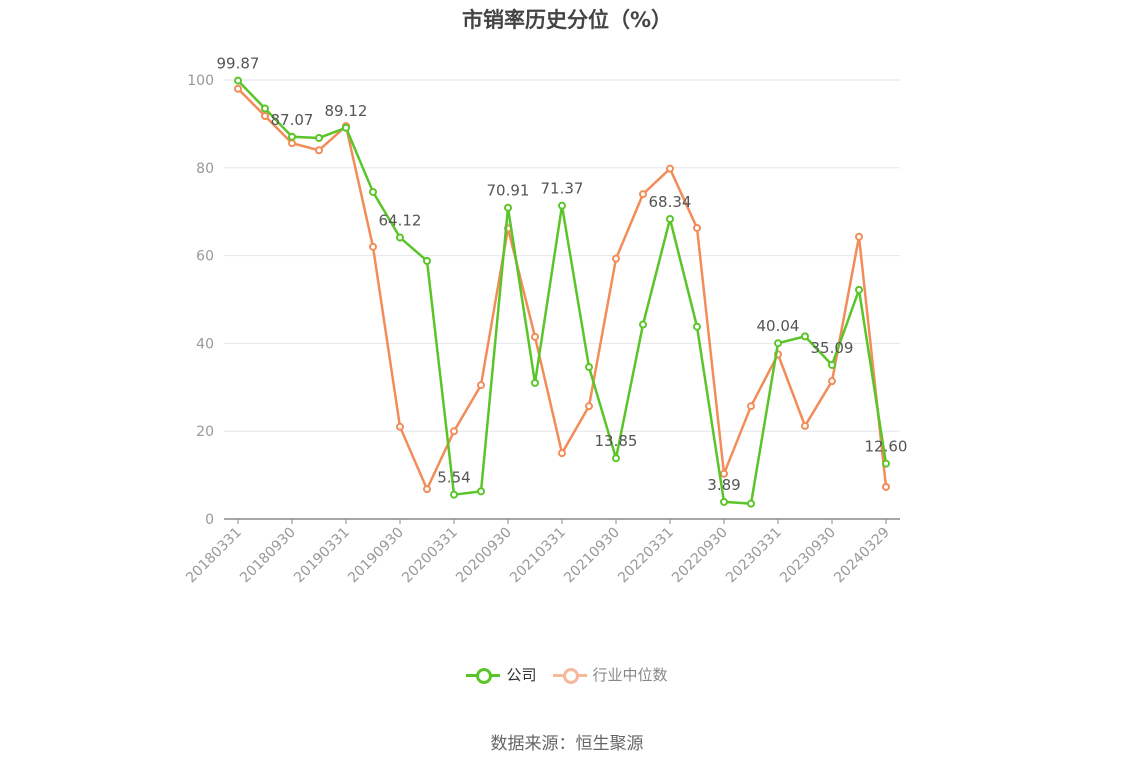  I want to click on x-tick-label: 20190331, so click(322, 556).